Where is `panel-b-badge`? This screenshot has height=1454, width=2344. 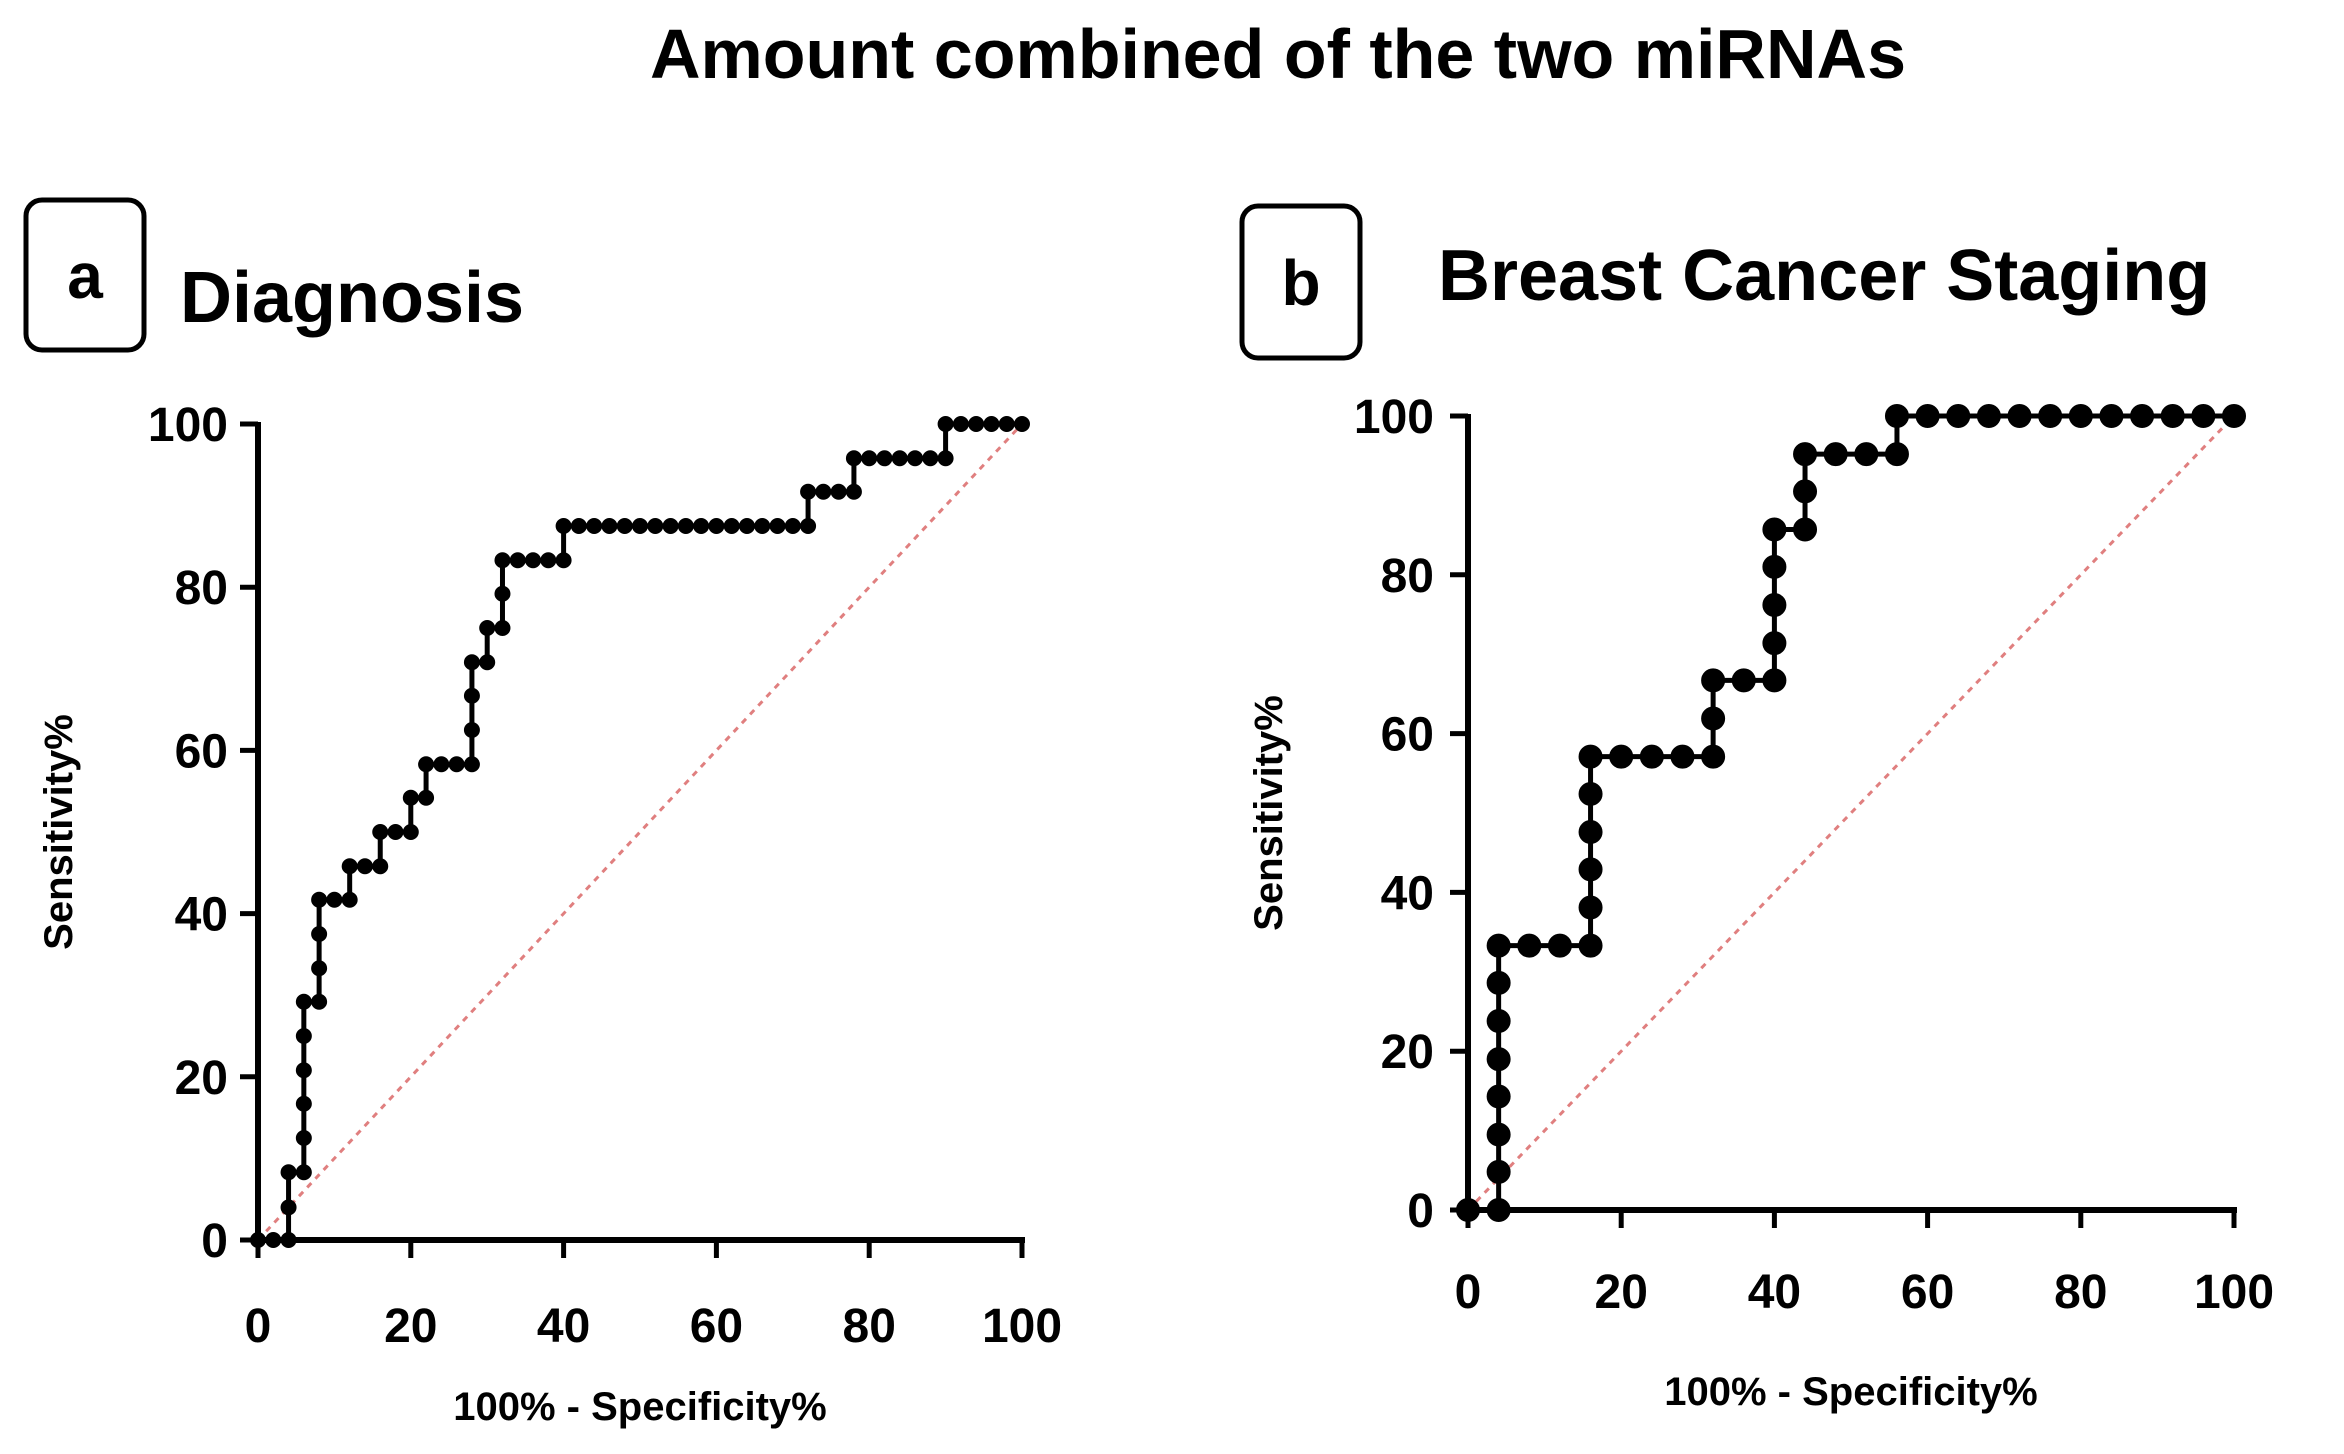 panel-b-badge is located at coordinates (1301, 282).